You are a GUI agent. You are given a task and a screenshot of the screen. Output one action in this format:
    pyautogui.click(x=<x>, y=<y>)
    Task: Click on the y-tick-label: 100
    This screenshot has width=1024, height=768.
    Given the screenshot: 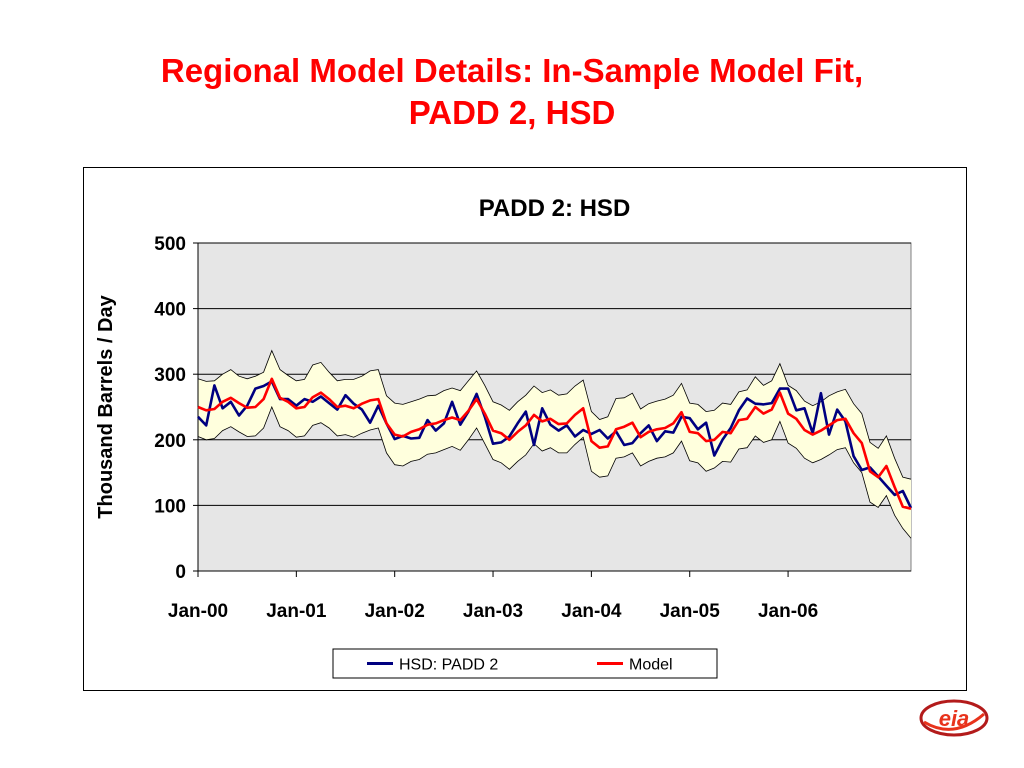 What is the action you would take?
    pyautogui.click(x=170, y=506)
    